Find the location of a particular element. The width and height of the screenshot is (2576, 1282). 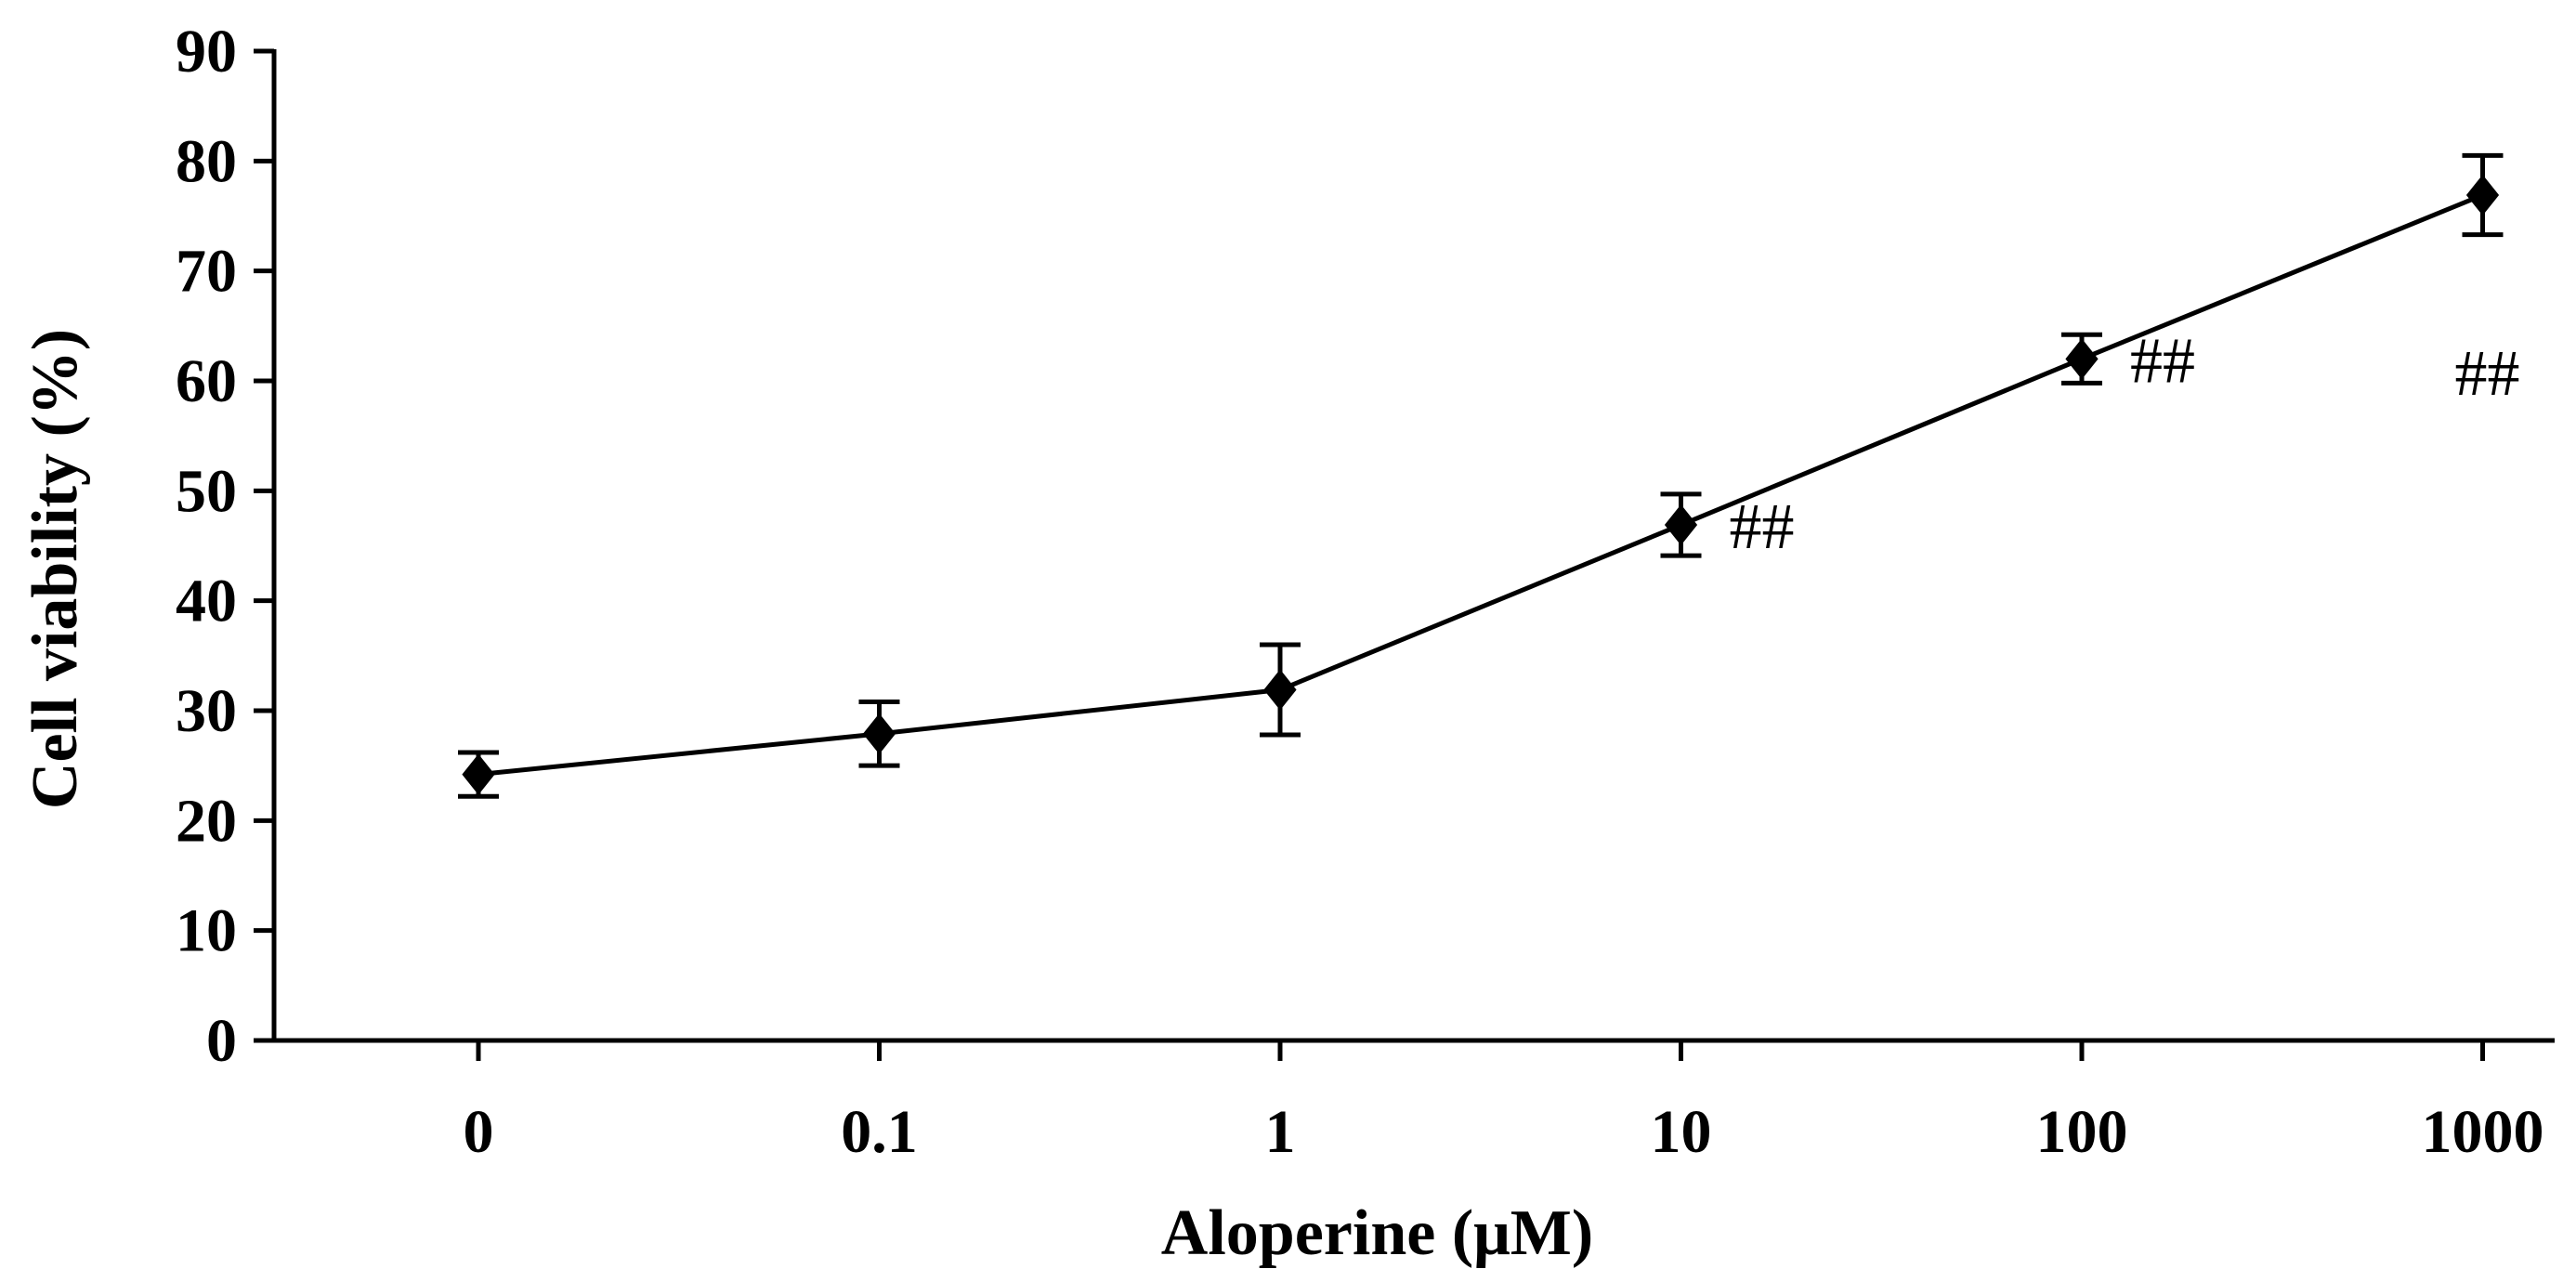

x-ticks: 0 0.1 1 10 100 1000 is located at coordinates (1504, 1103).